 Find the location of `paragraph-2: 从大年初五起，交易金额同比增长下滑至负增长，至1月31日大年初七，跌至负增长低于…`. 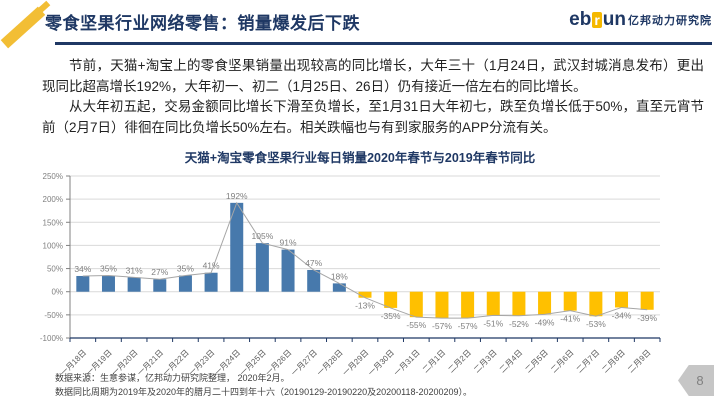

paragraph-2: 从大年初五起，交易金额同比增长下滑至负增长，至1月31日大年初七，跌至负增长低于… is located at coordinates (373, 117).